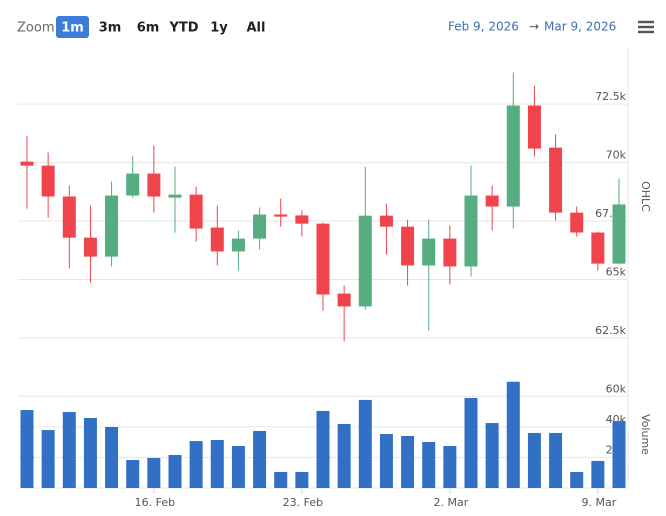 Image resolution: width=666 pixels, height=516 pixels. Describe the element at coordinates (616, 272) in the screenshot. I see `y-tick-label: 65k` at that location.